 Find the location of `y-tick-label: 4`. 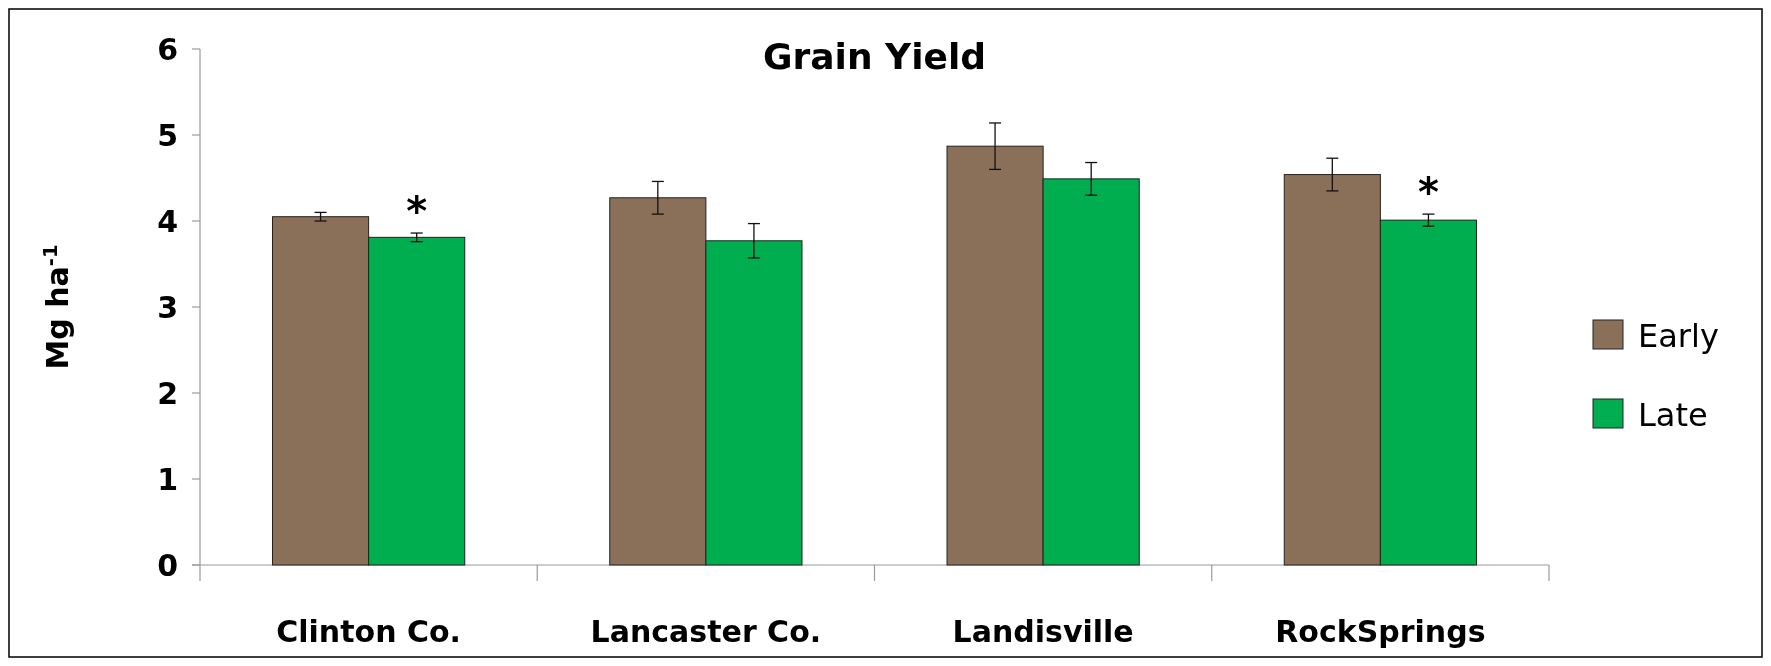

y-tick-label: 4 is located at coordinates (167, 221).